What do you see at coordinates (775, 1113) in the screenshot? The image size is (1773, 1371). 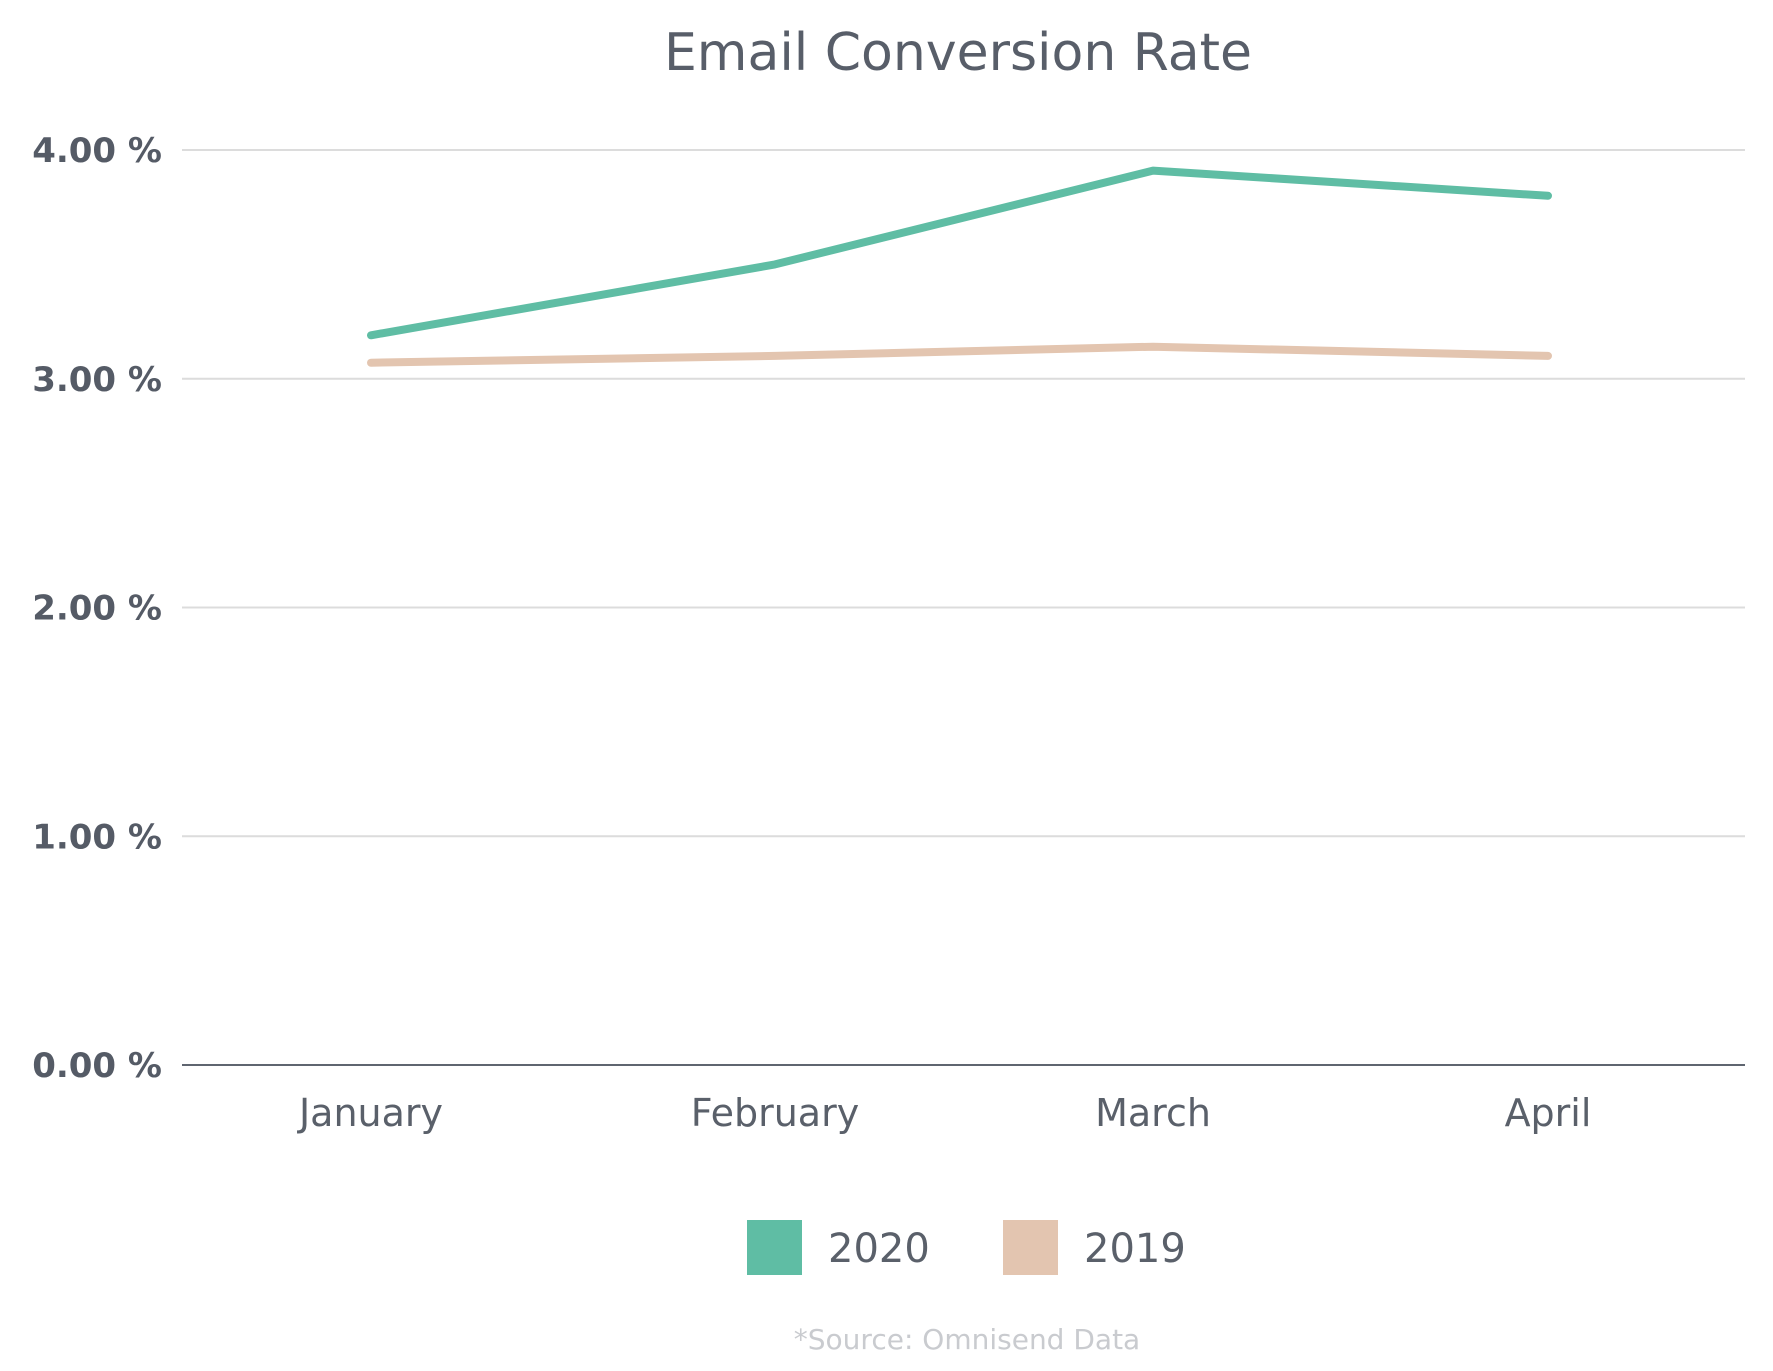 I see `x-tick-label: February` at bounding box center [775, 1113].